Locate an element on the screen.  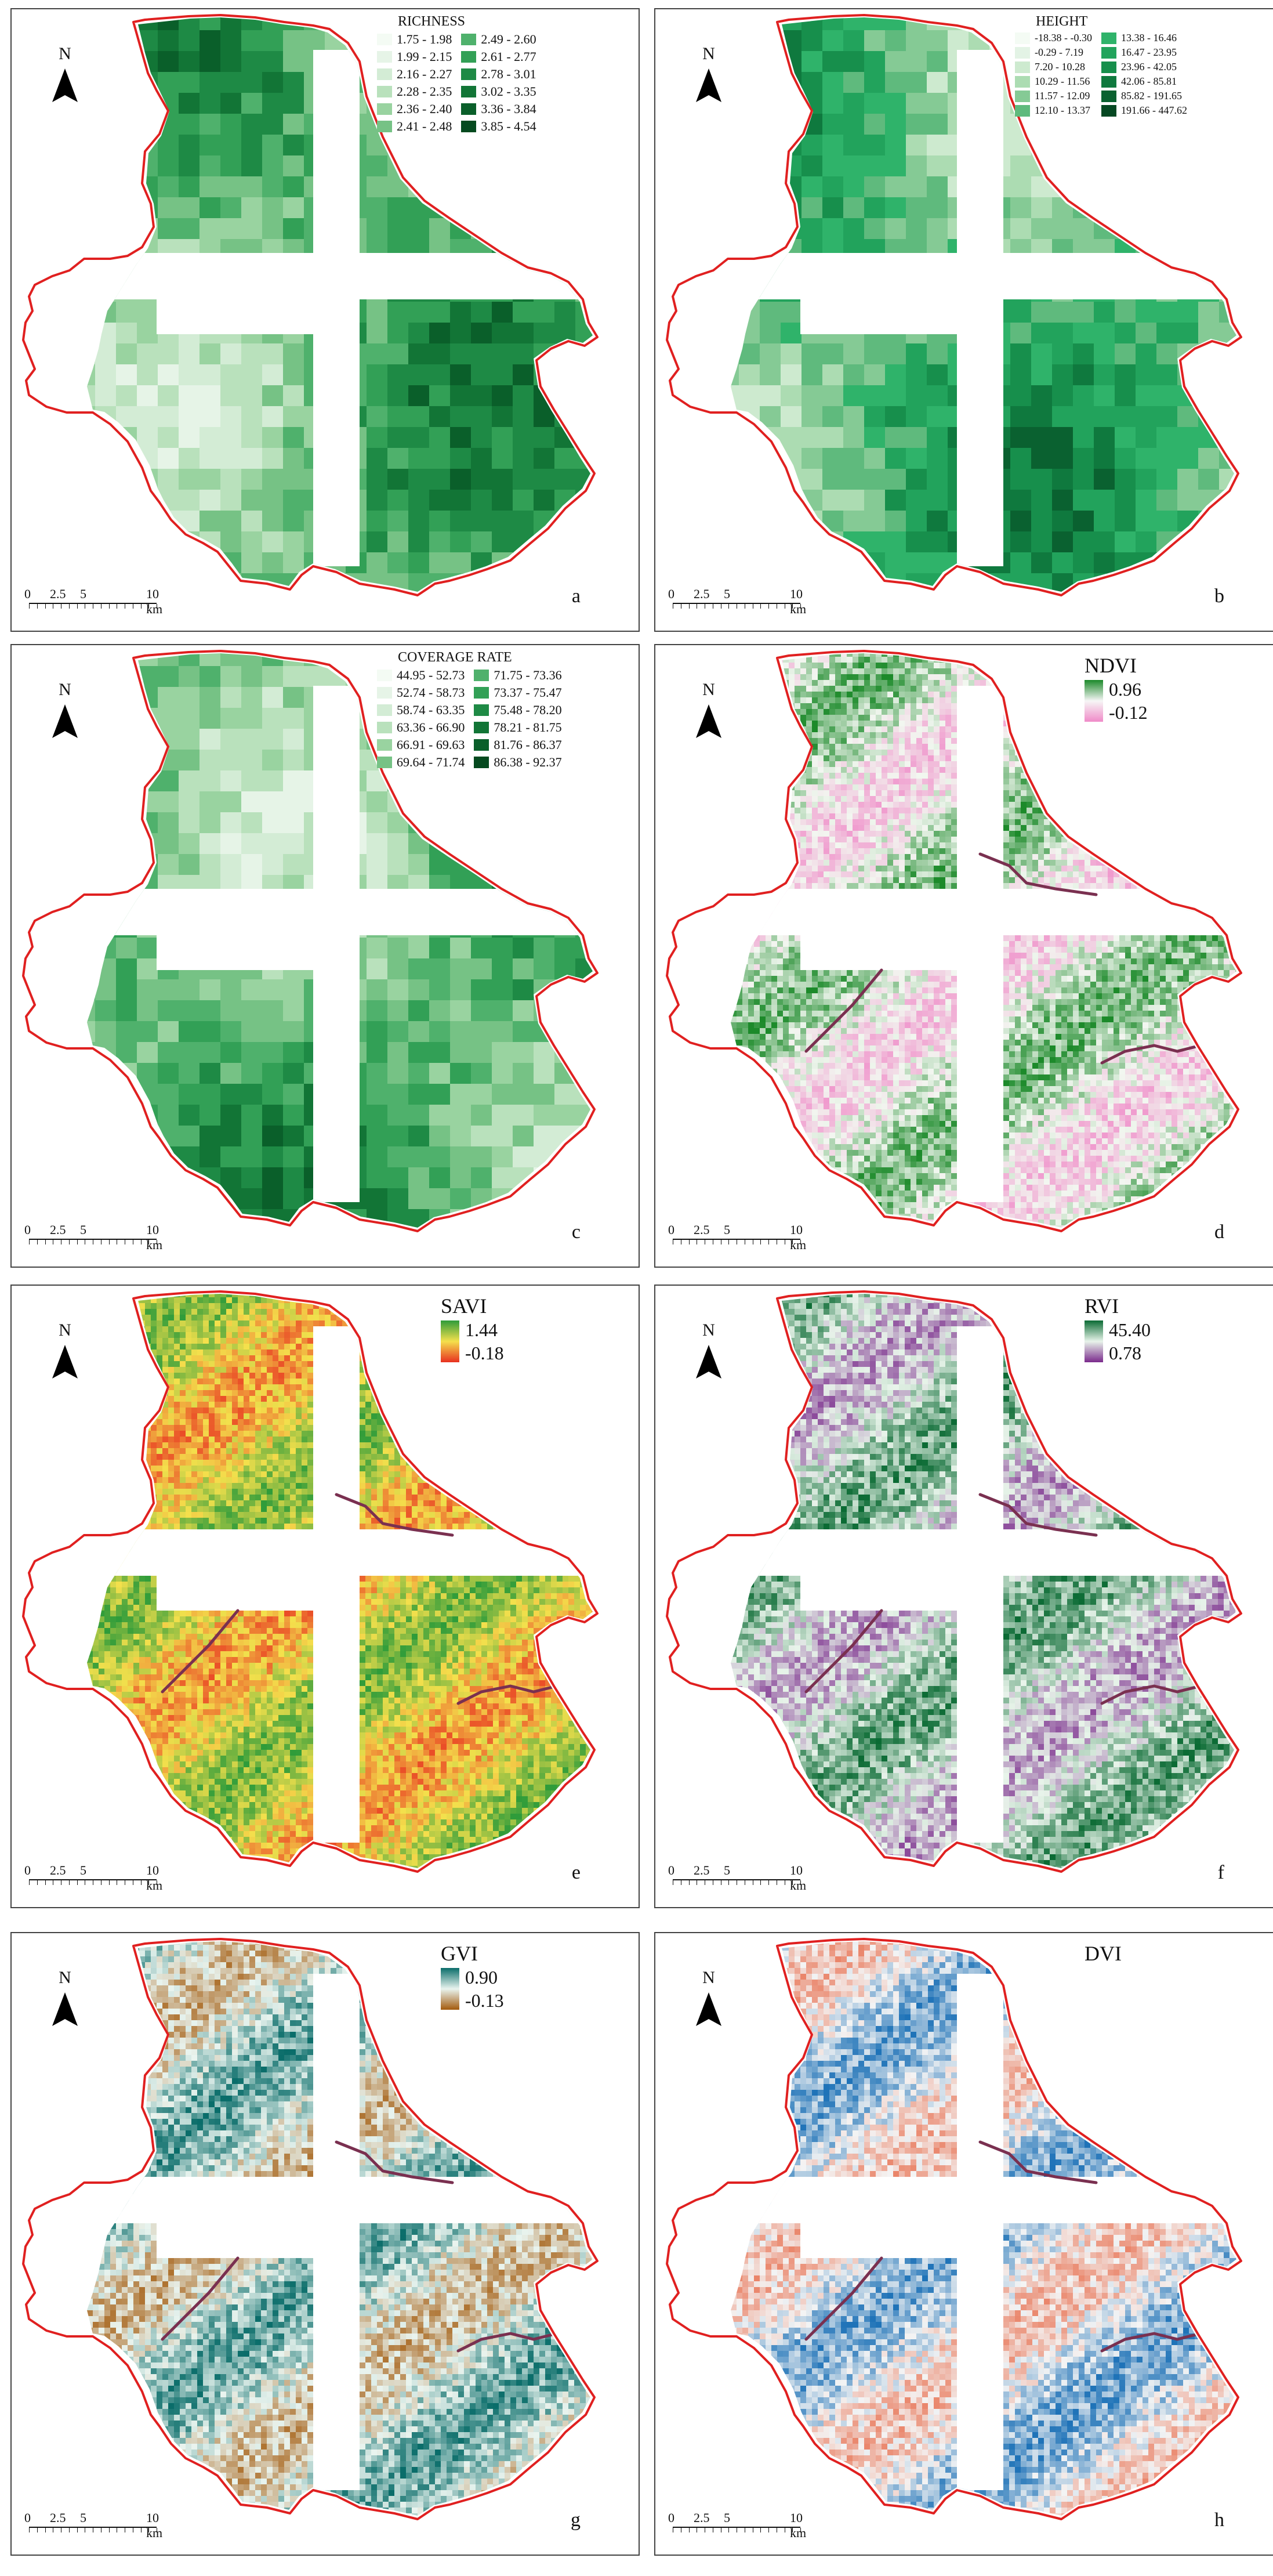
legend-entry: 12.10 - 13.37 is located at coordinates (1053, 110).